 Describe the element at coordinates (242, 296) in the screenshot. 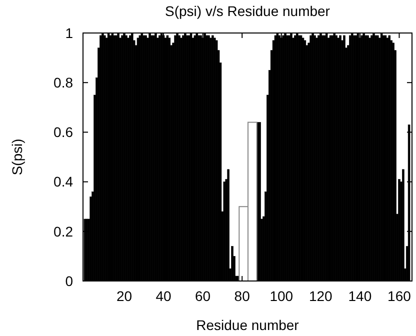

I see `x-tick-label: 80` at that location.